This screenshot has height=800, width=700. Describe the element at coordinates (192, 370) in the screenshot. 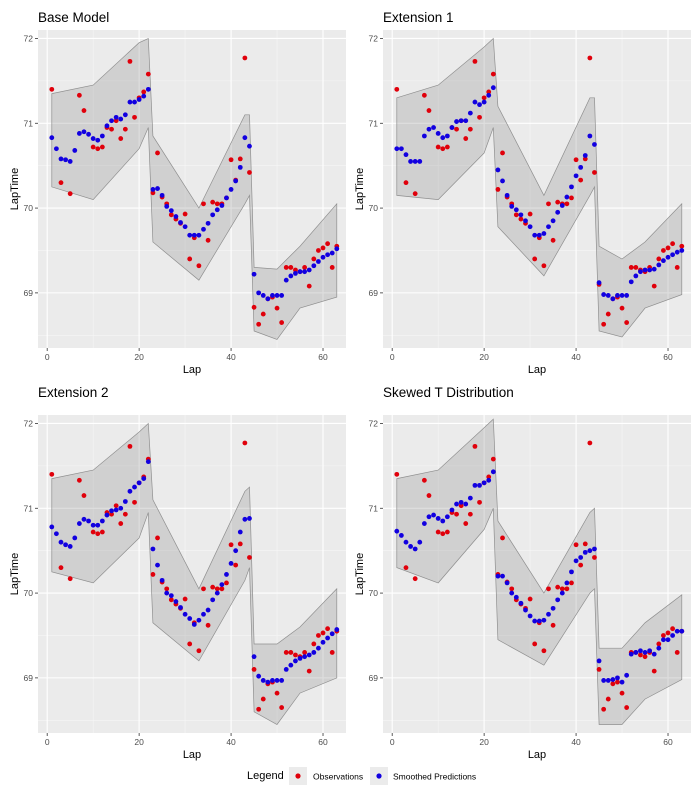

I see `x-axis-label: Lap` at that location.